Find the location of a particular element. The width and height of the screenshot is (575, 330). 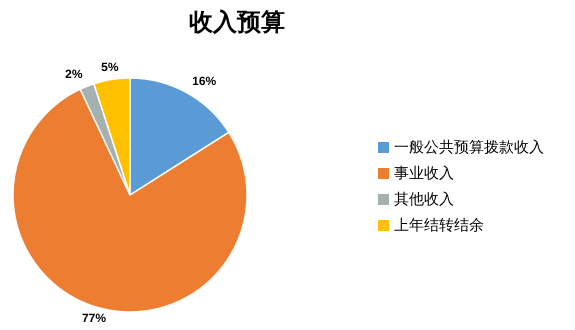

data-label: 77% is located at coordinates (94, 318).